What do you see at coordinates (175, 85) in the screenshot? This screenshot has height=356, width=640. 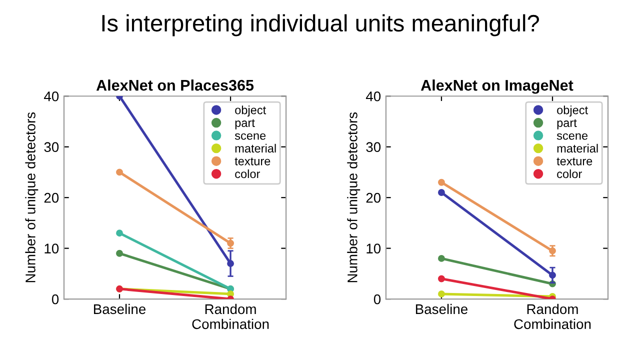 I see `chart-title: AlexNet on Places365` at bounding box center [175, 85].